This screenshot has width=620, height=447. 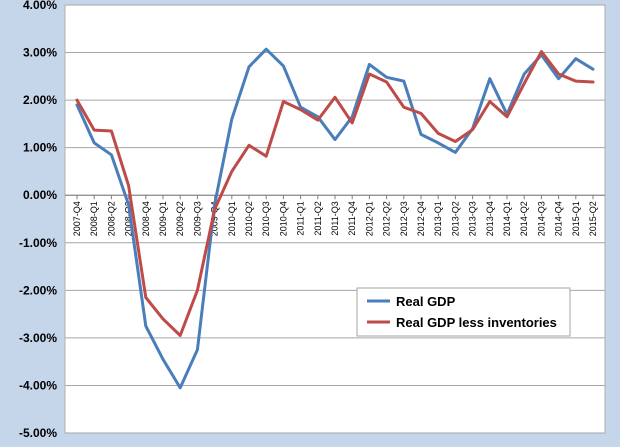 What do you see at coordinates (576, 218) in the screenshot?
I see `x-tick-label: 2015-Q1` at bounding box center [576, 218].